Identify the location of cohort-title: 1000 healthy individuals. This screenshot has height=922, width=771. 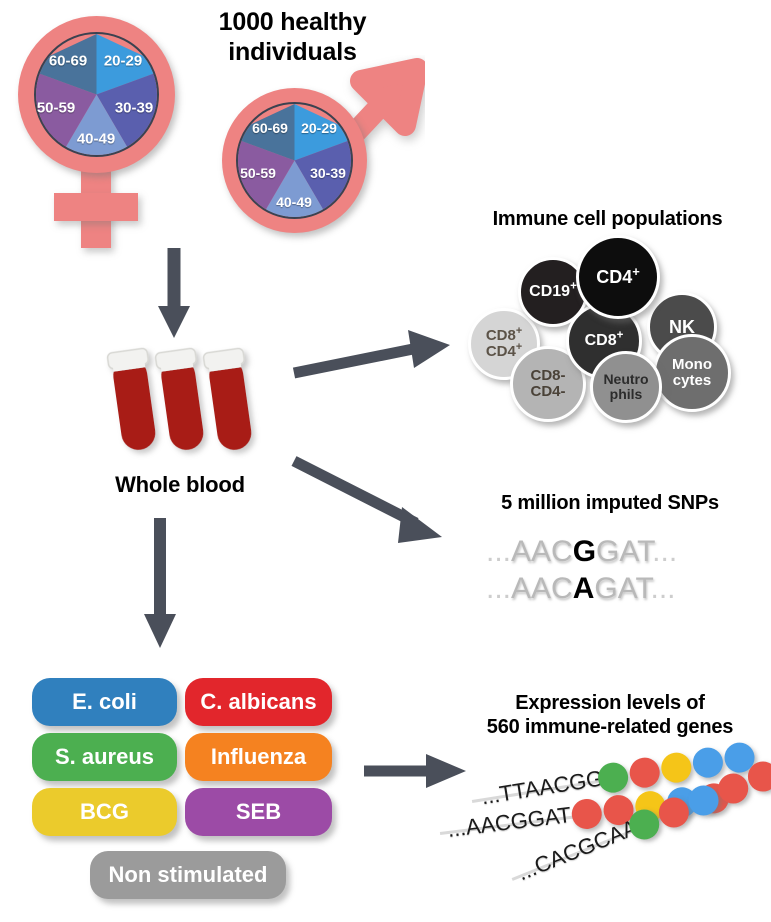
(292, 37).